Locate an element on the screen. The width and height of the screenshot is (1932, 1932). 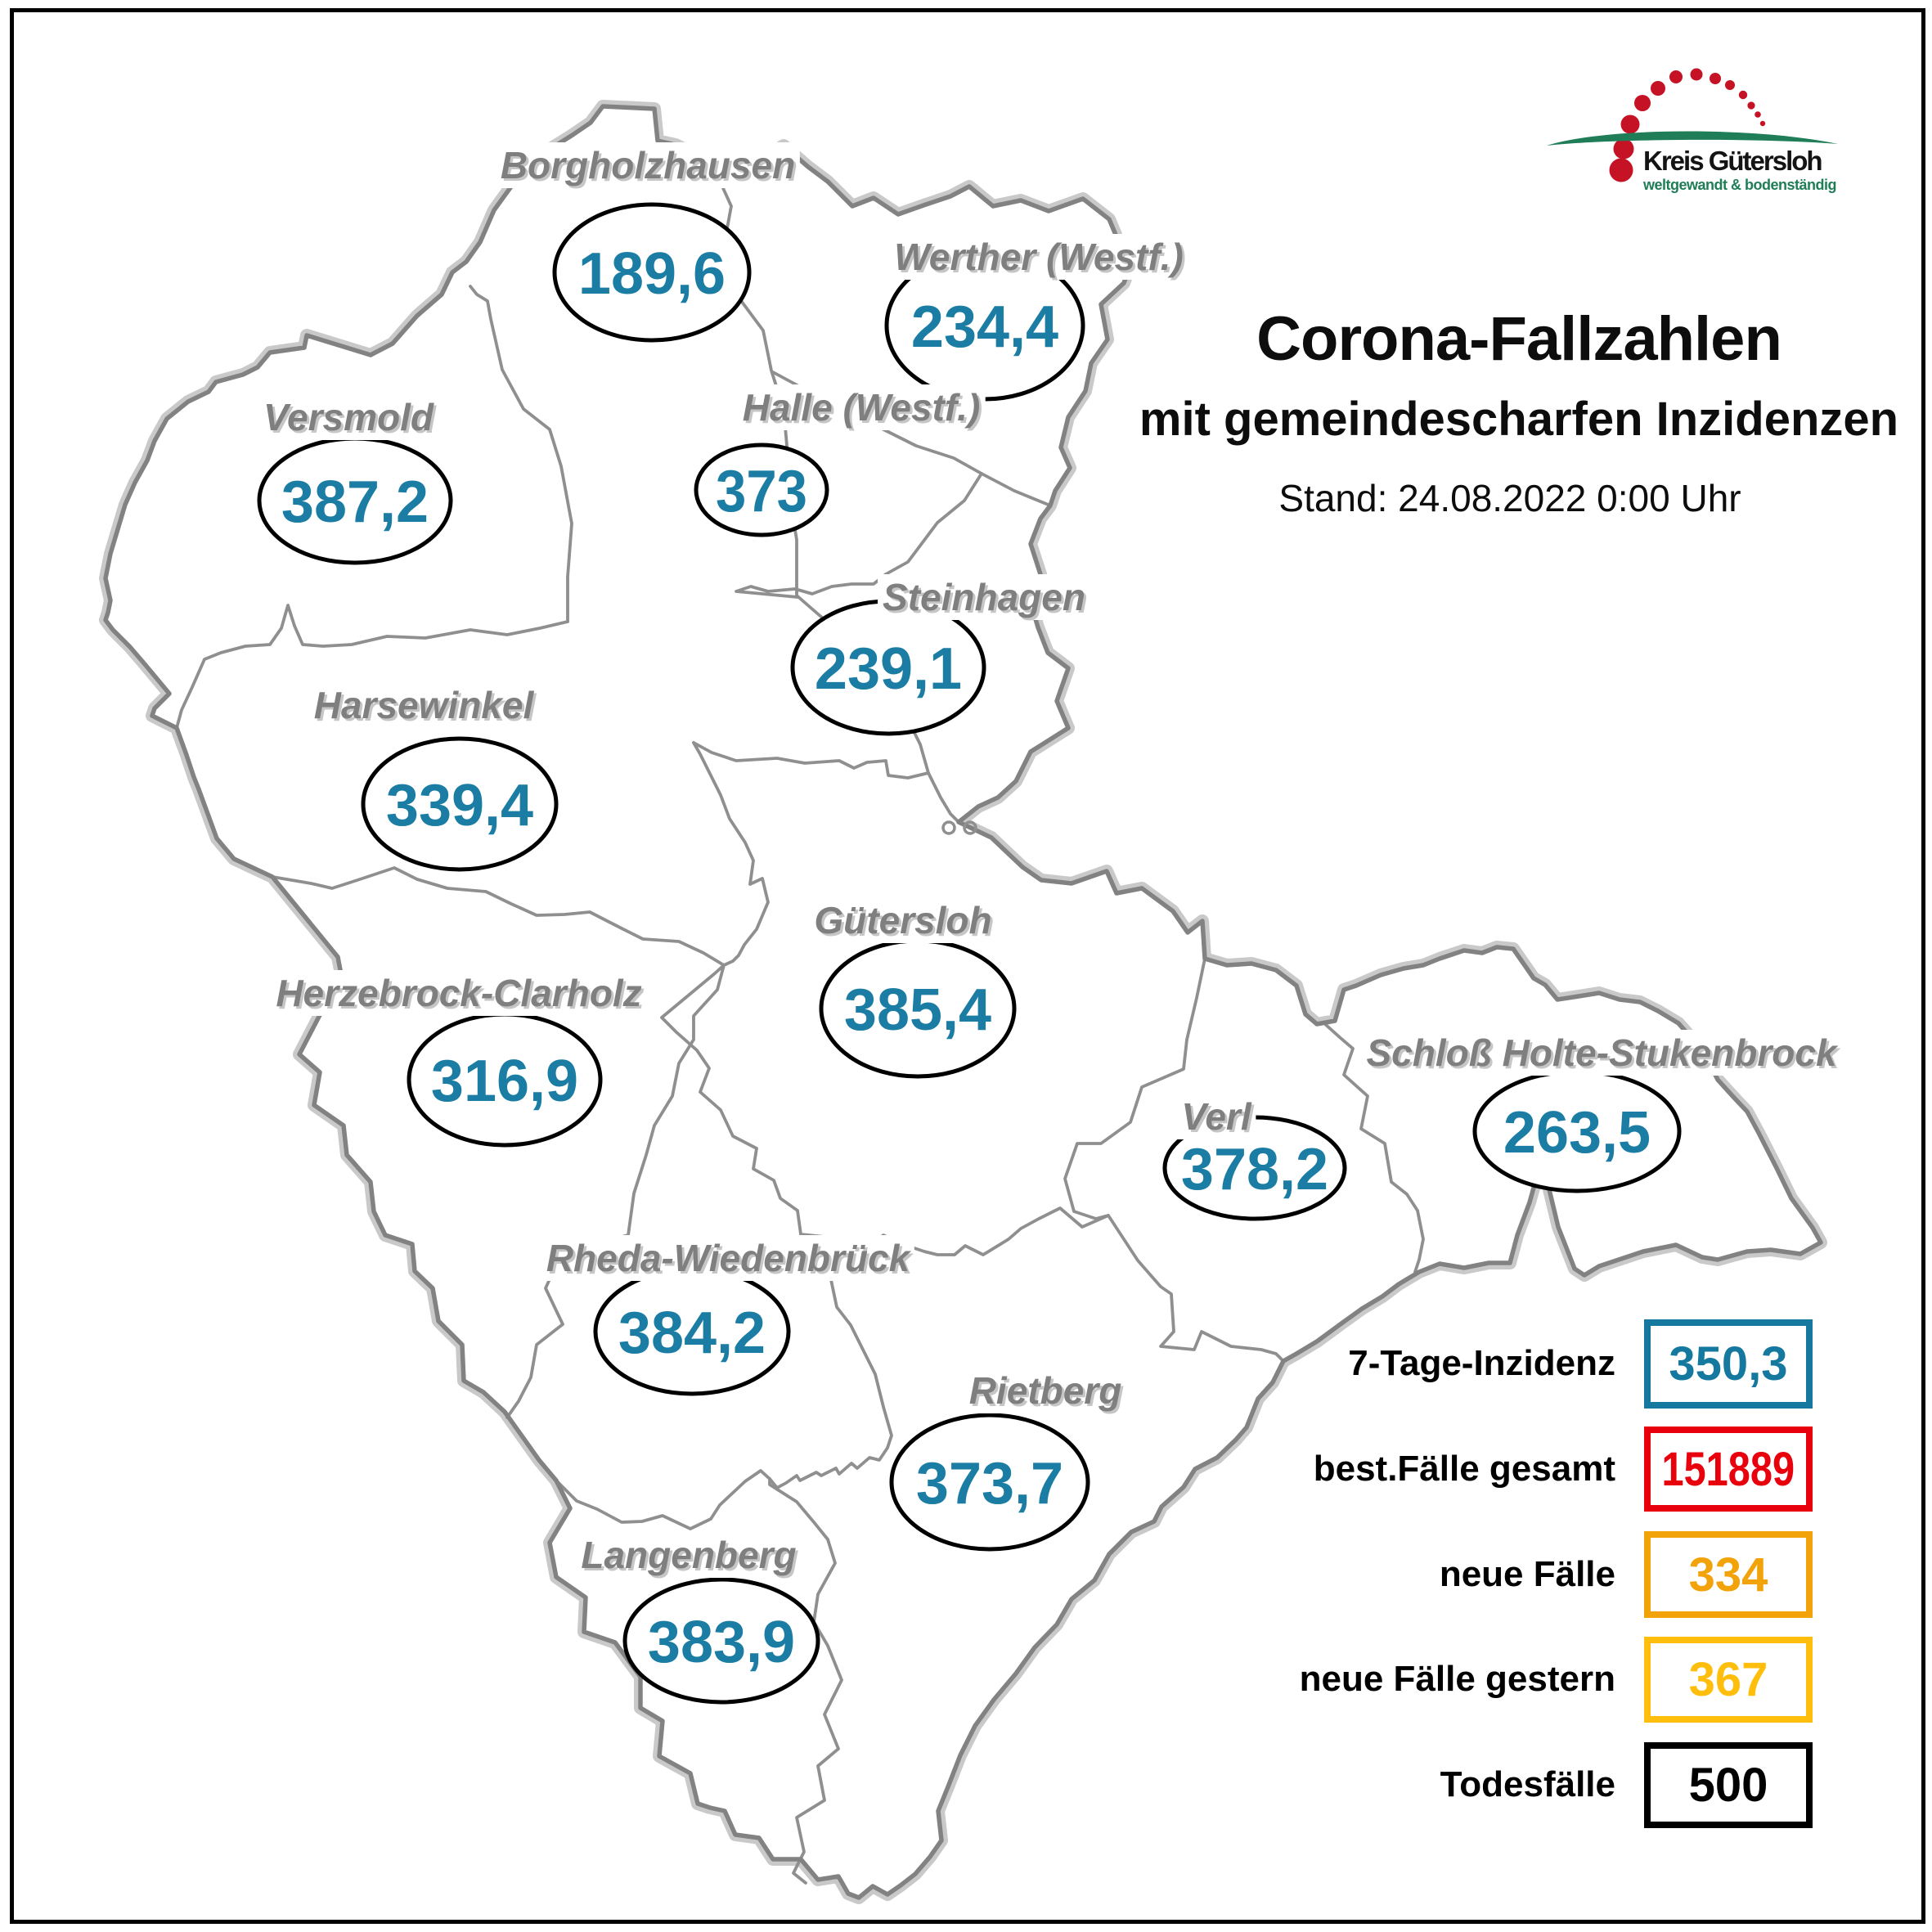
svg-text: 387,2 is located at coordinates (355, 503).